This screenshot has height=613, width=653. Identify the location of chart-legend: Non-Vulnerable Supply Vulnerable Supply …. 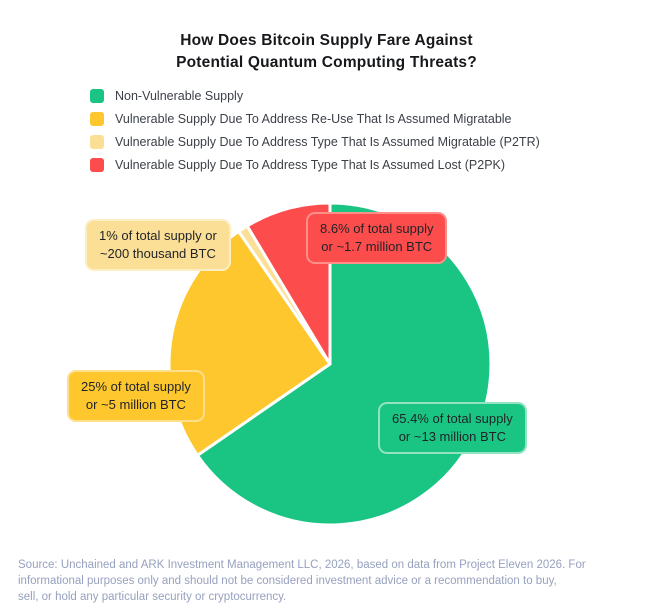
(315, 130).